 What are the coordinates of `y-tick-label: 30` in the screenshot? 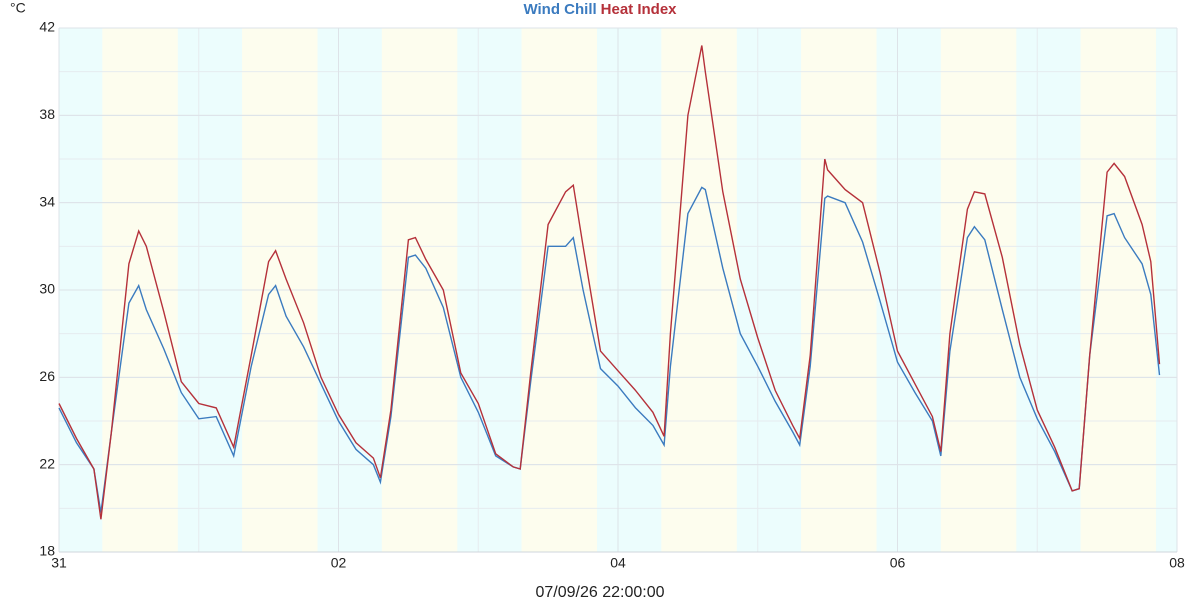 It's located at (47, 289).